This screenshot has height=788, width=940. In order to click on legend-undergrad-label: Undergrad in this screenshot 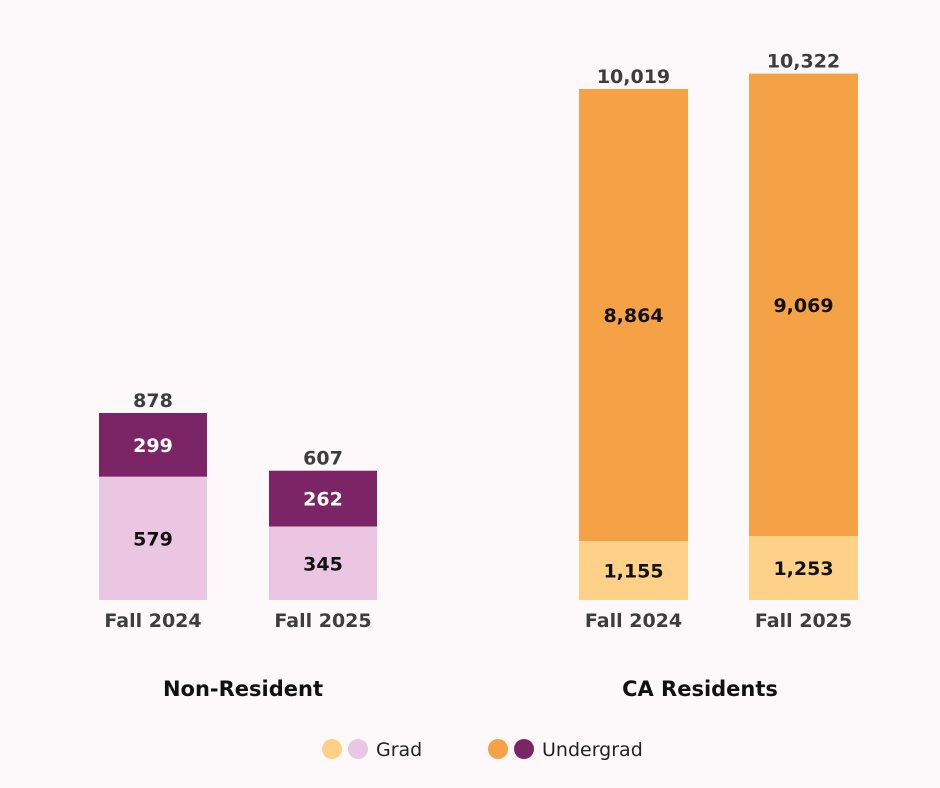, I will do `click(592, 750)`.